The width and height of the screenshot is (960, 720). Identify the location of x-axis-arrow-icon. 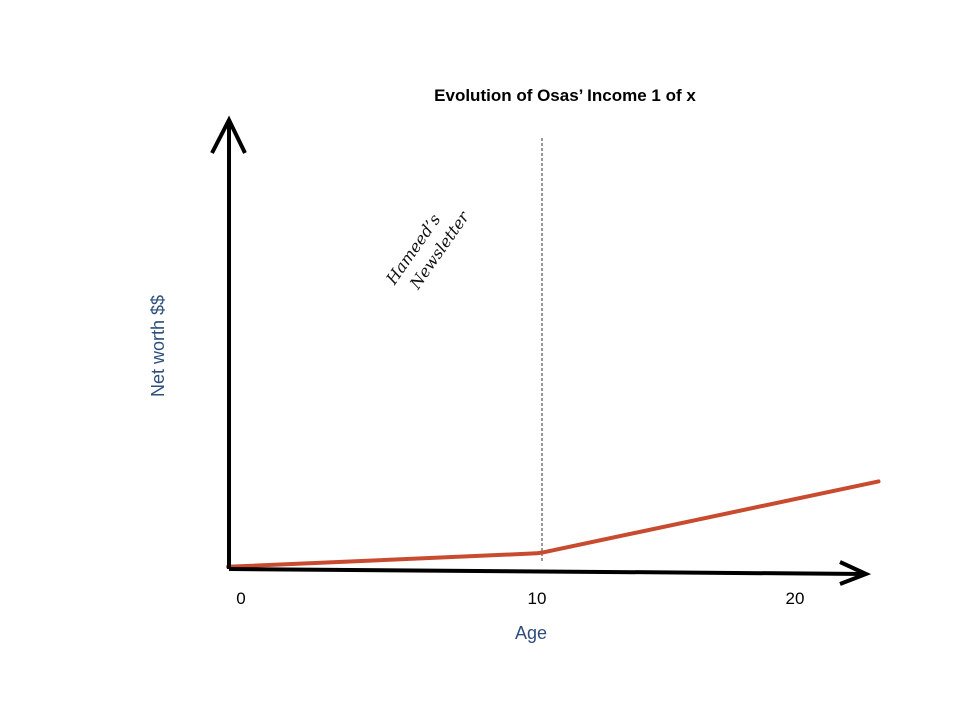
(855, 573).